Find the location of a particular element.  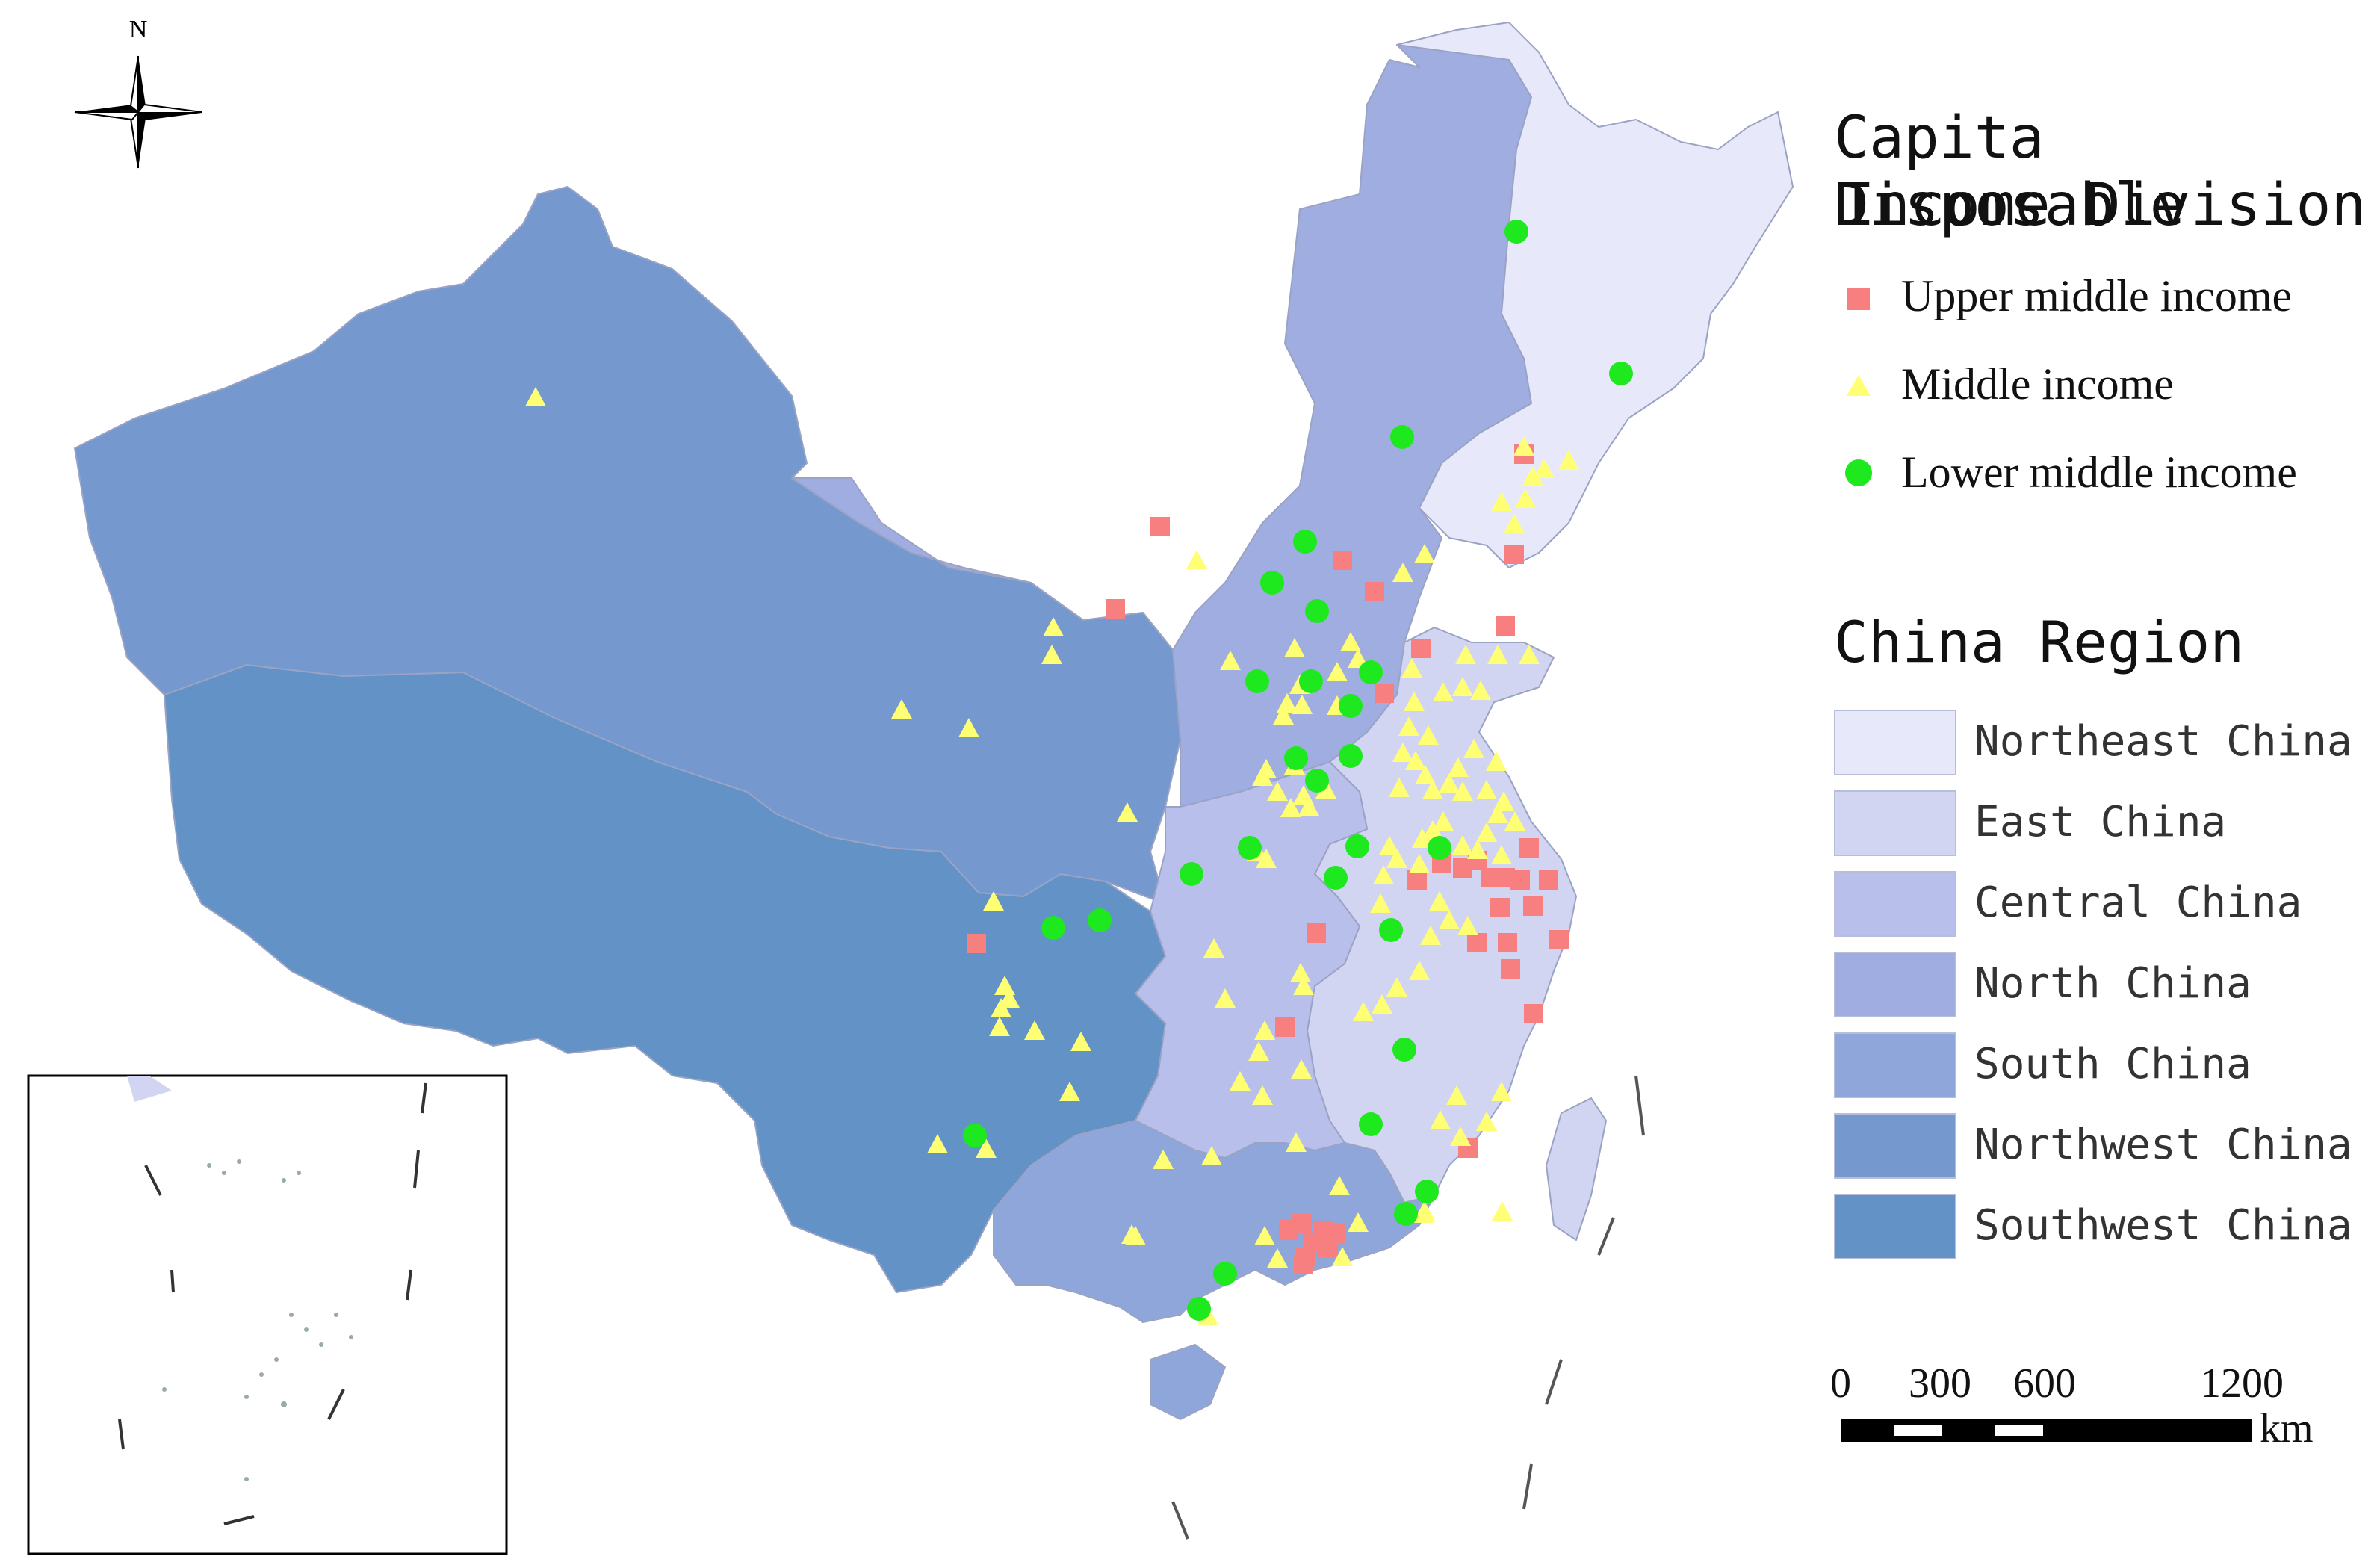

scale-label-600: 600 is located at coordinates (2044, 1383).